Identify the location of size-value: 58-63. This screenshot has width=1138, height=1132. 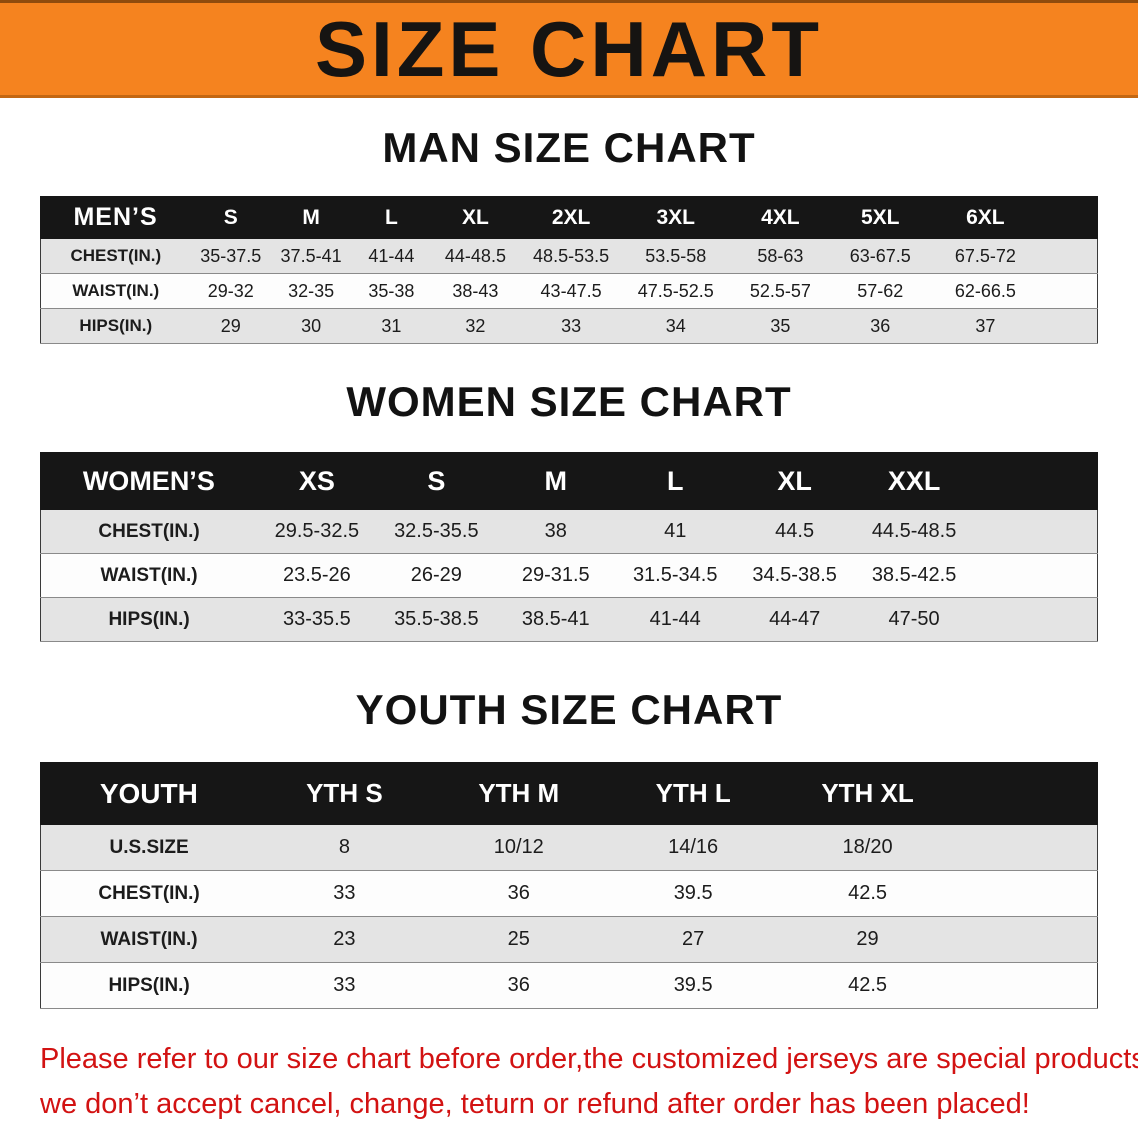
(780, 256).